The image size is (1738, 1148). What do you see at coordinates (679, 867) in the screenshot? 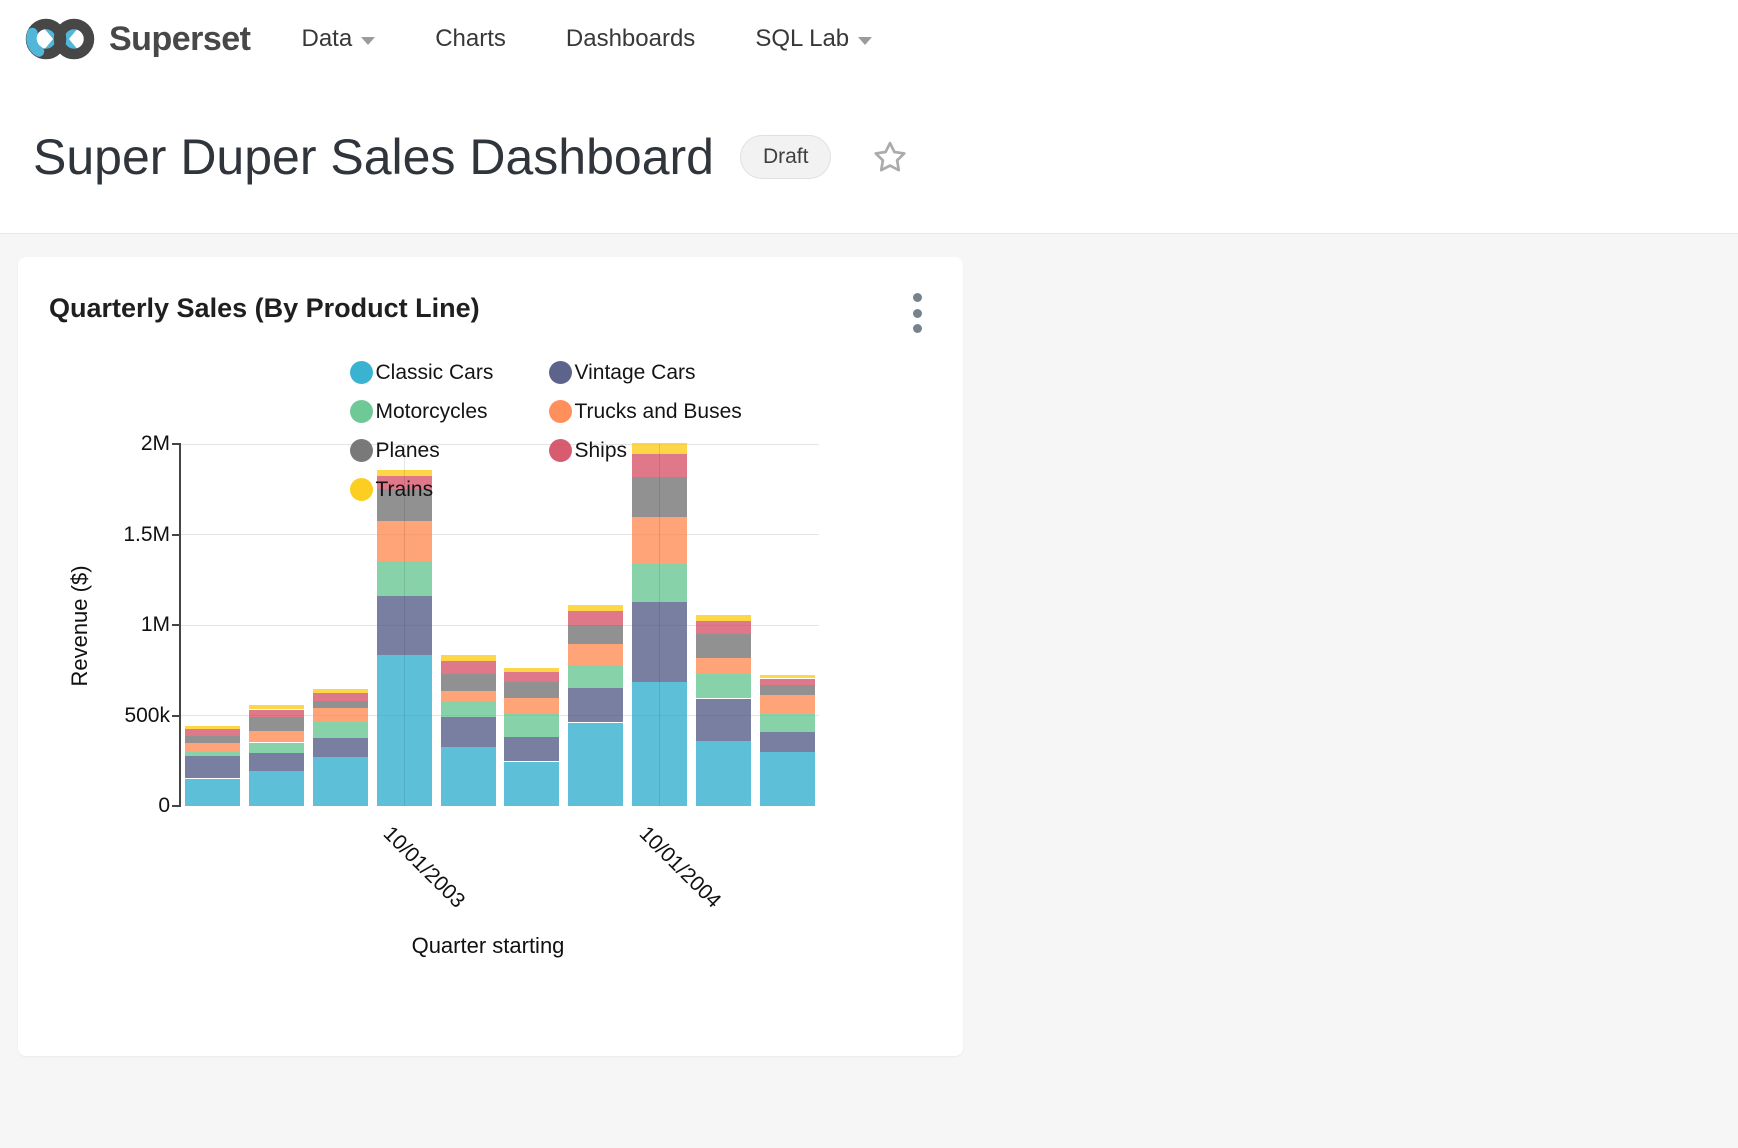
I see `x-axis-tick-label: 10/01/2004` at bounding box center [679, 867].